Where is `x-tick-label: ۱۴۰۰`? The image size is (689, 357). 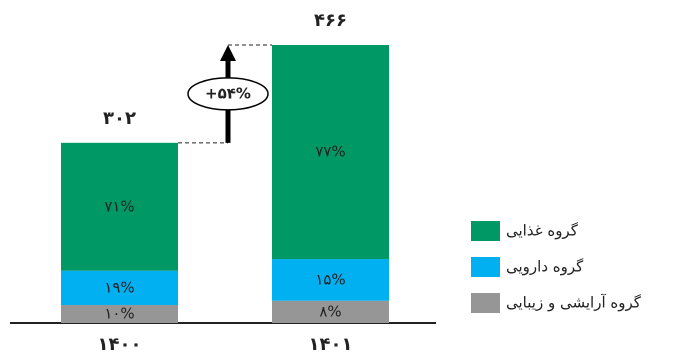 x-tick-label: ۱۴۰۰ is located at coordinates (120, 344).